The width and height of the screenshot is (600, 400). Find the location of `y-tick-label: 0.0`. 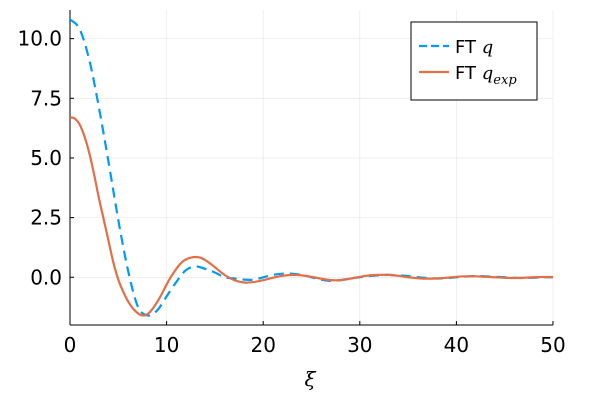

y-tick-label: 0.0 is located at coordinates (46, 277).